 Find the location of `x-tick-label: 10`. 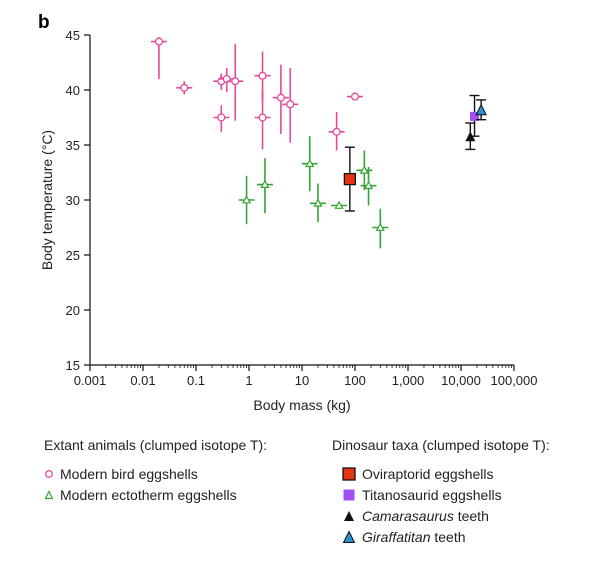

x-tick-label: 10 is located at coordinates (302, 380).